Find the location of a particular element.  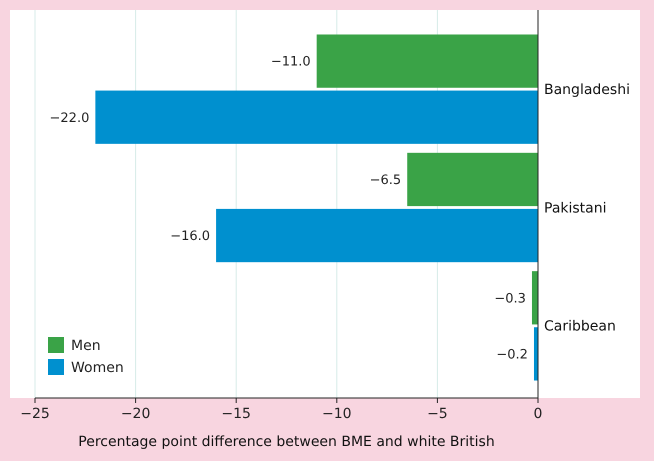

y-tick-label: Pakistani is located at coordinates (575, 208).